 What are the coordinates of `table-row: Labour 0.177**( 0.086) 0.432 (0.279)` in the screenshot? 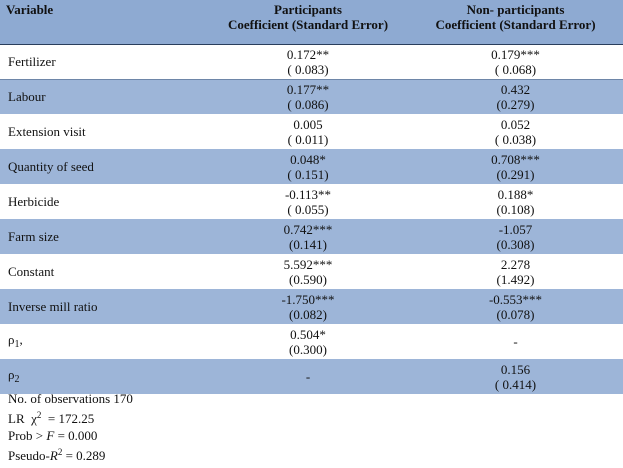 It's located at (311, 96).